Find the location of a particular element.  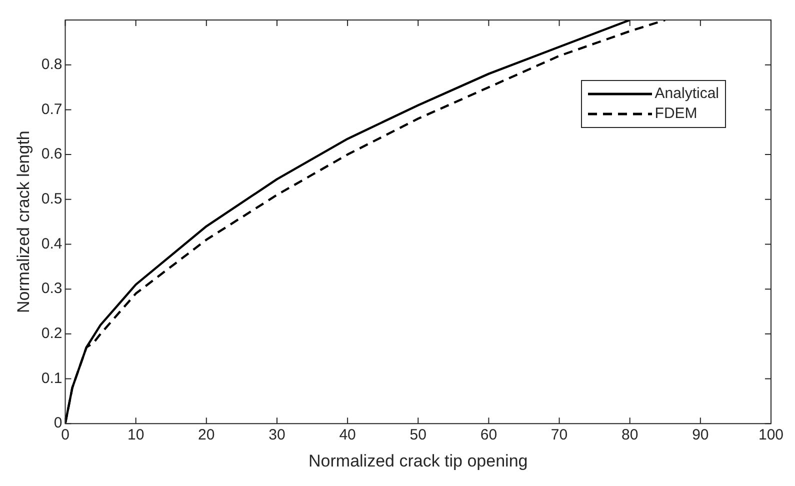

y-tick-label: 0.5 is located at coordinates (51, 199).